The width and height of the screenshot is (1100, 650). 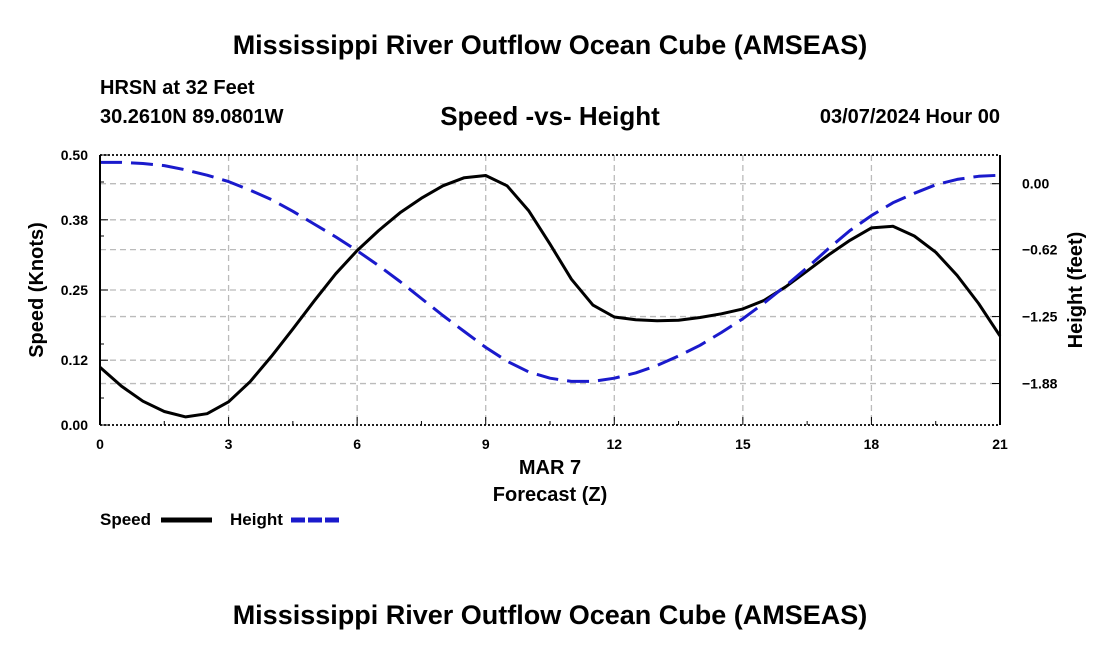 I want to click on x-tick-label: 0, so click(x=100, y=444).